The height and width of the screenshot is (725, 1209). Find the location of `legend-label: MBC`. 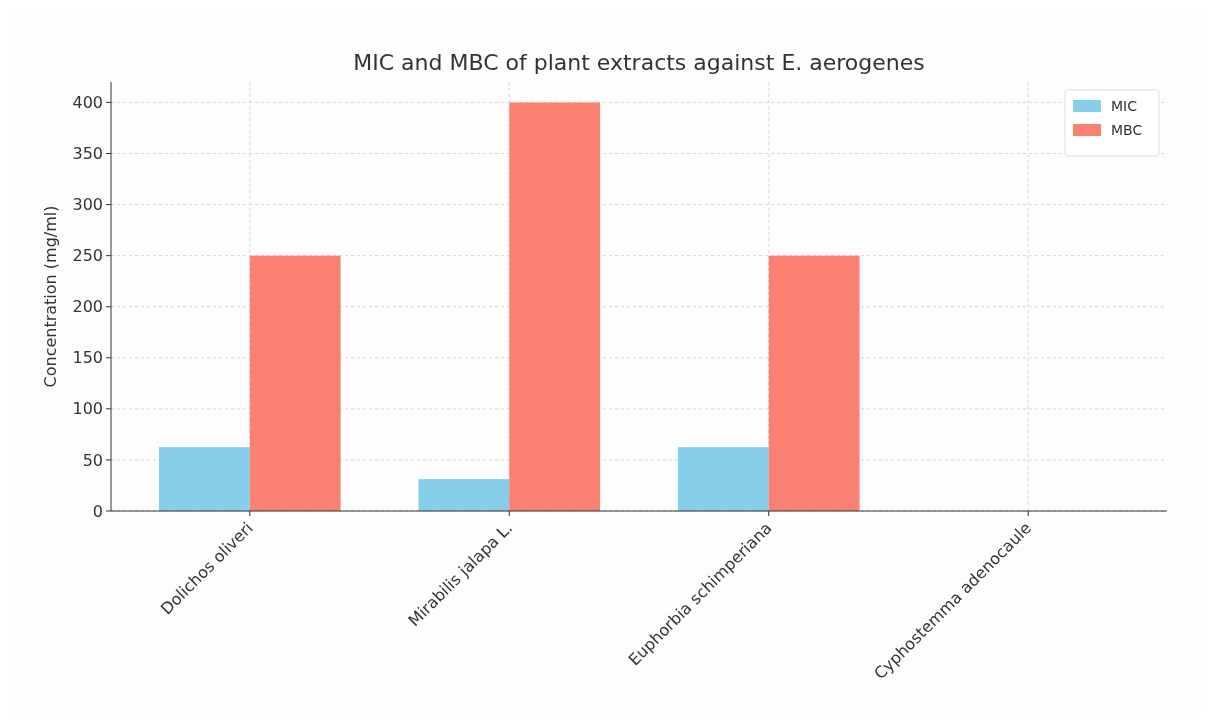

legend-label: MBC is located at coordinates (1127, 129).